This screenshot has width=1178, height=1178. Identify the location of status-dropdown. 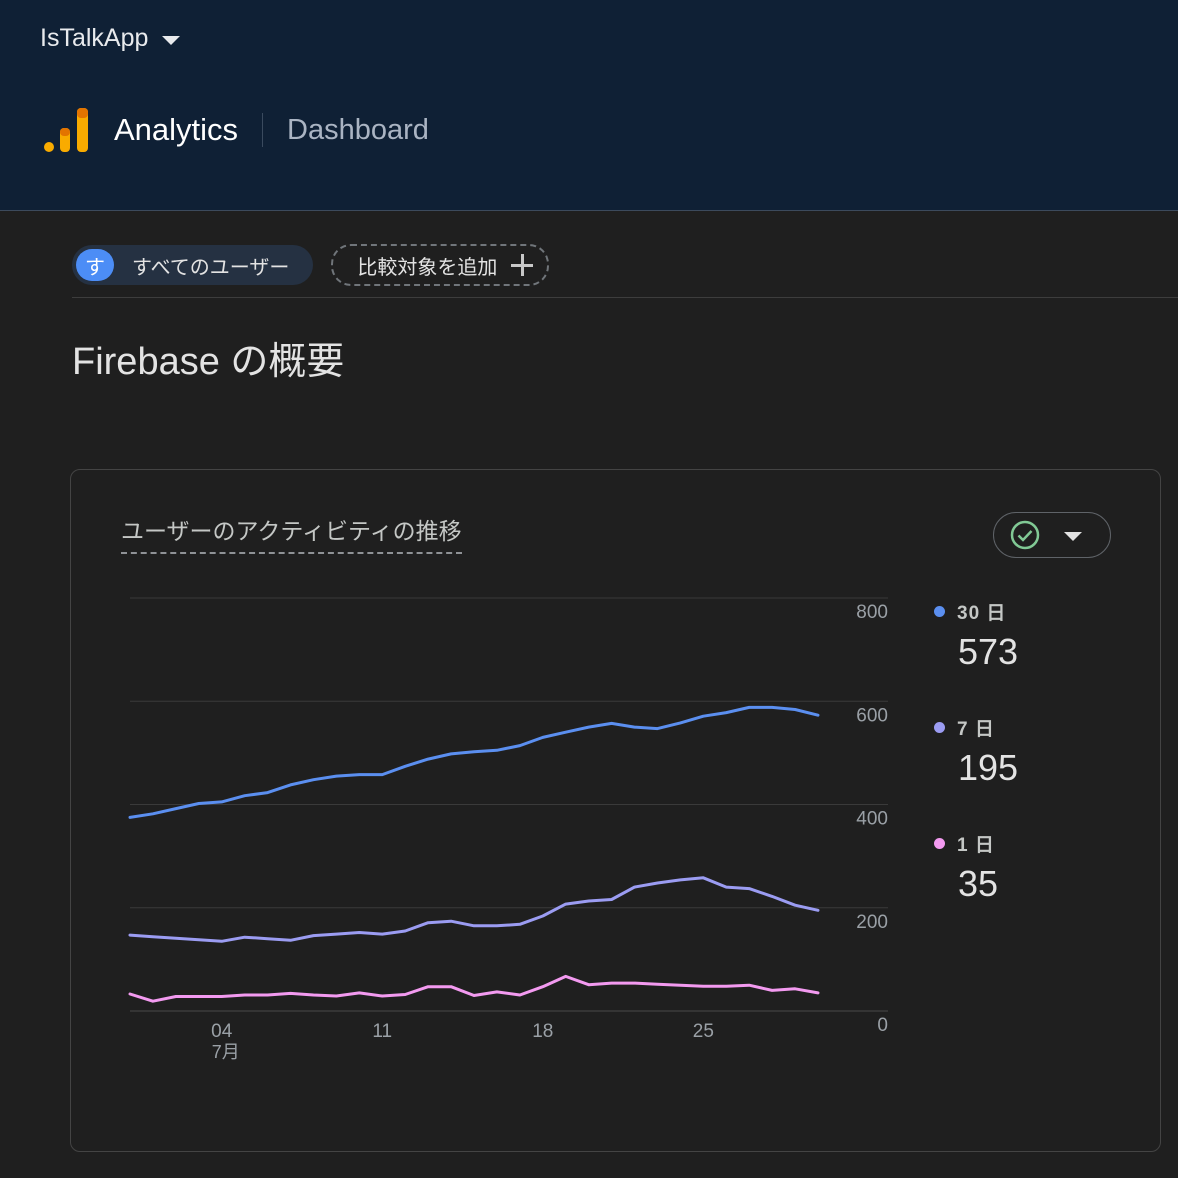
(1052, 535).